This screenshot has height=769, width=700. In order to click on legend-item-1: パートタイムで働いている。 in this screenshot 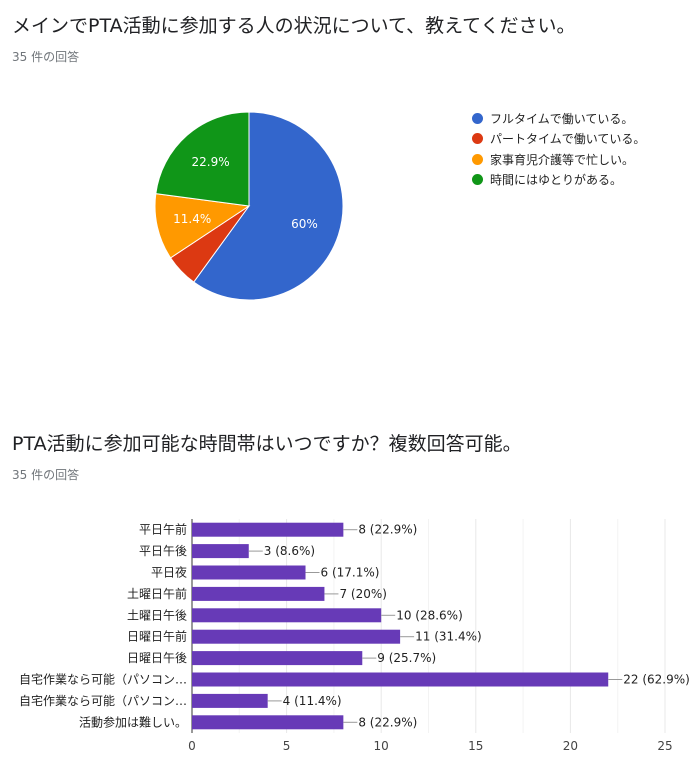, I will do `click(558, 139)`.